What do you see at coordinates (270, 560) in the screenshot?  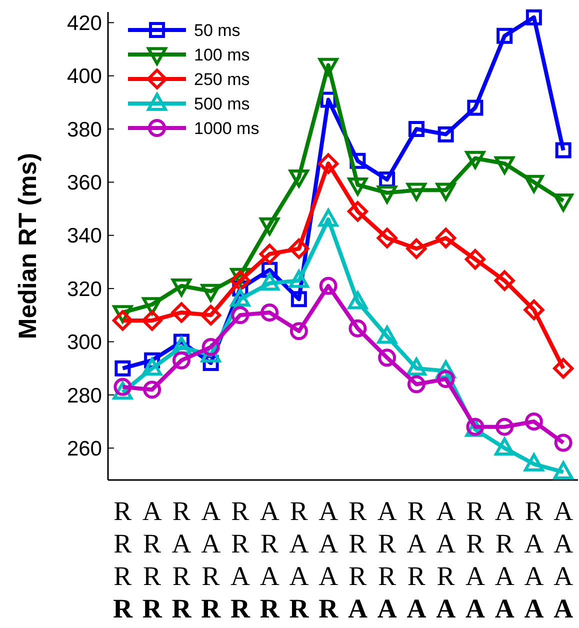 I see `x-tick-label: A R A R` at bounding box center [270, 560].